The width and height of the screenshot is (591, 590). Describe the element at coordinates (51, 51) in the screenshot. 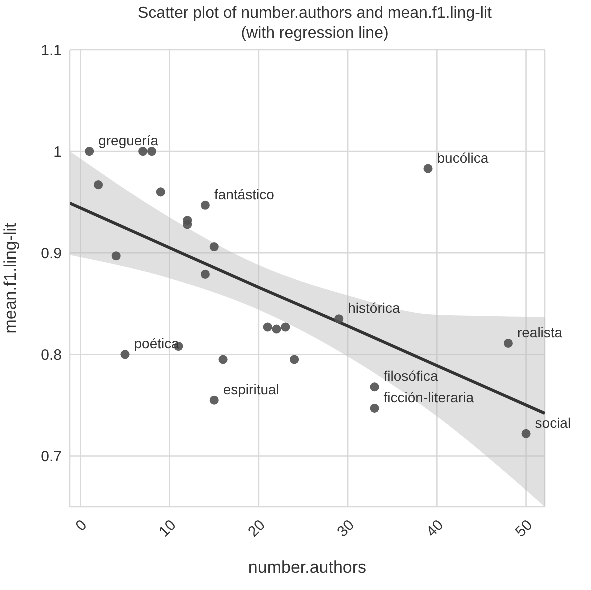

I see `y-tick-label: 1.1` at that location.